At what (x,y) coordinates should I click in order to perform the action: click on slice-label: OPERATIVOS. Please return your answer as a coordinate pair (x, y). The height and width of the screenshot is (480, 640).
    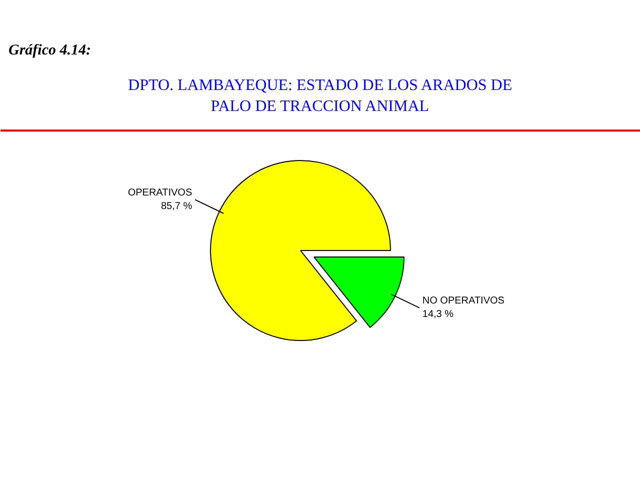
    Looking at the image, I should click on (160, 193).